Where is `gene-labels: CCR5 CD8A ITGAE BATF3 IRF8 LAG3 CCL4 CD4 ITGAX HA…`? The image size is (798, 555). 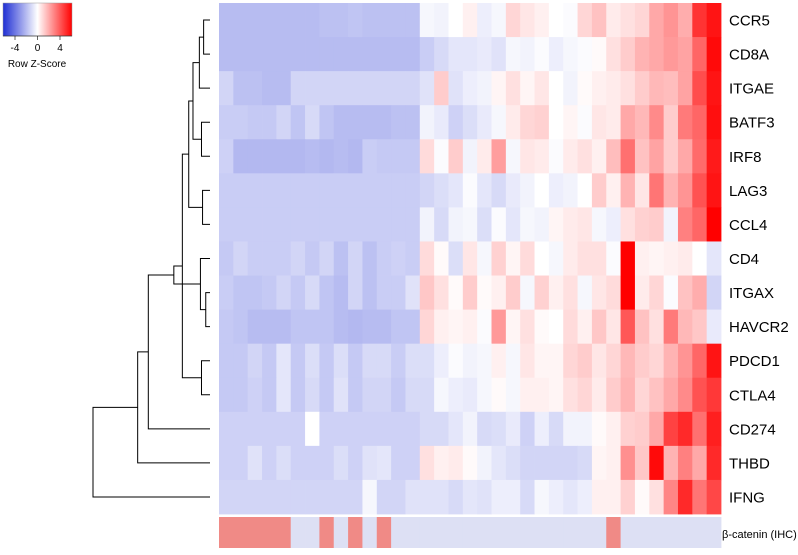 gene-labels: CCR5 CD8A ITGAE BATF3 IRF8 LAG3 CCL4 CD4 ITGAX HA… is located at coordinates (759, 260).